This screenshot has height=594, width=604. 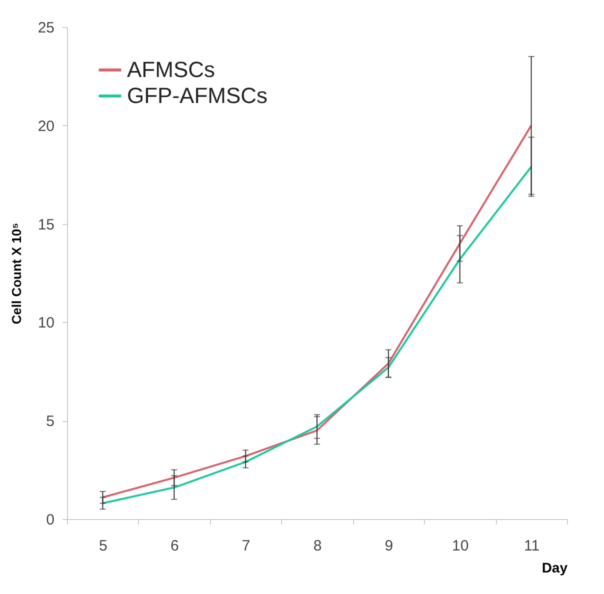 I want to click on y-tick-label: 20, so click(x=46, y=126).